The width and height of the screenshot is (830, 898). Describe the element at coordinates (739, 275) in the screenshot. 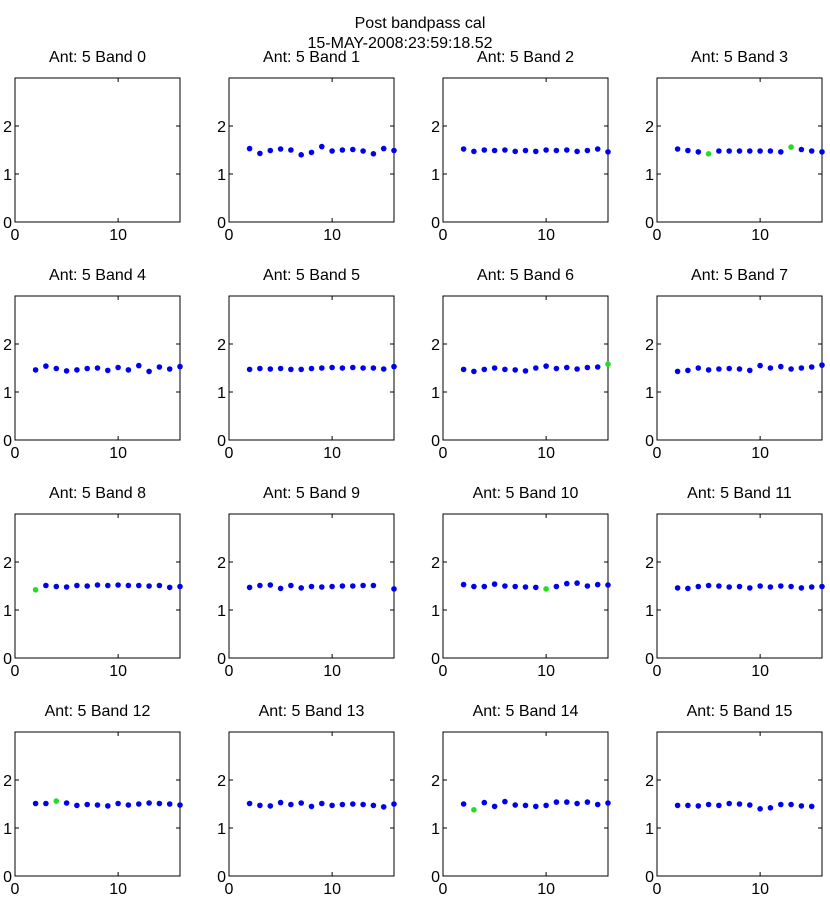

I see `subplot-title: Ant: 5 Band 7` at that location.